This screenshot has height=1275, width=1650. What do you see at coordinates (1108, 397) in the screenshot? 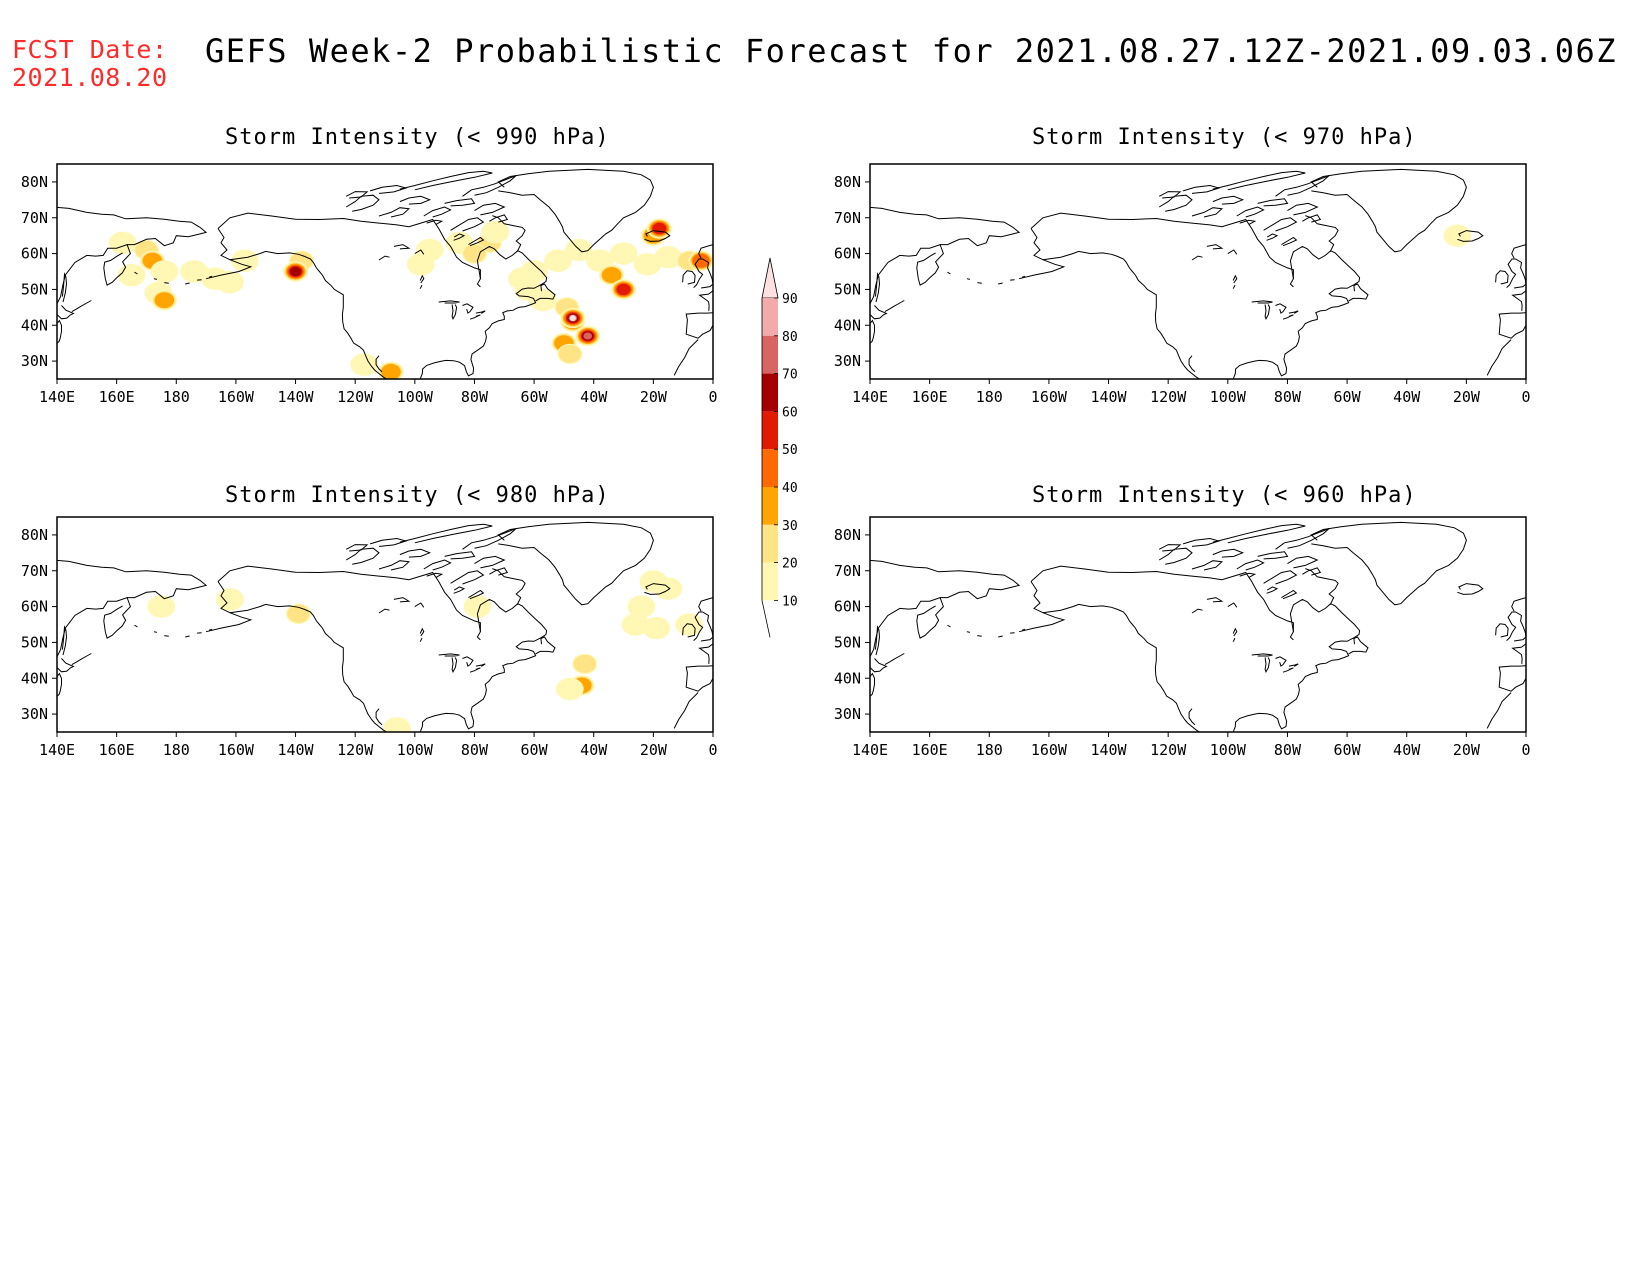
I see `lon-tick-label: 140W` at bounding box center [1108, 397].